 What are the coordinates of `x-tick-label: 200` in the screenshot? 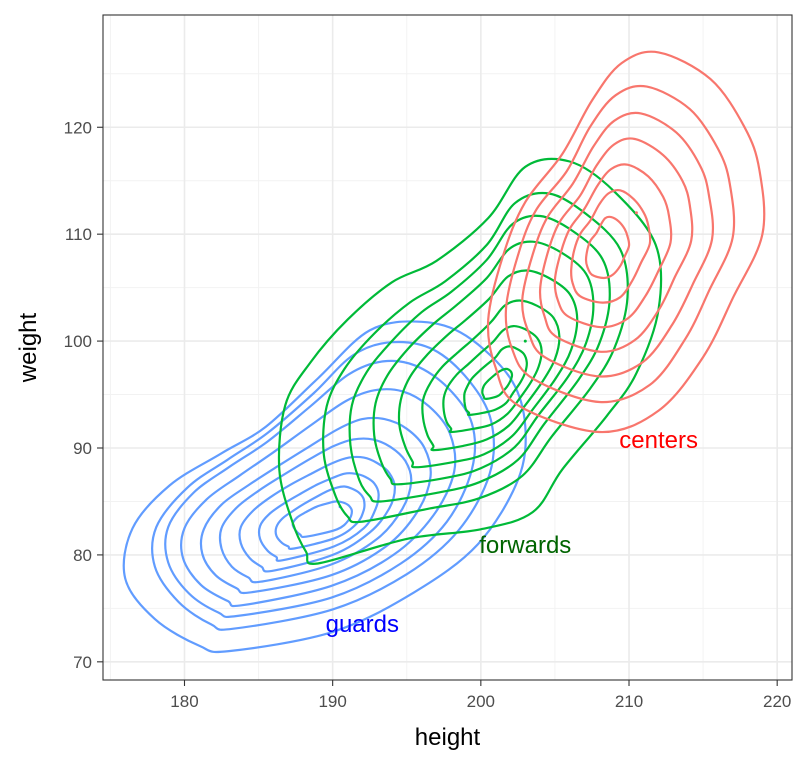 It's located at (481, 701).